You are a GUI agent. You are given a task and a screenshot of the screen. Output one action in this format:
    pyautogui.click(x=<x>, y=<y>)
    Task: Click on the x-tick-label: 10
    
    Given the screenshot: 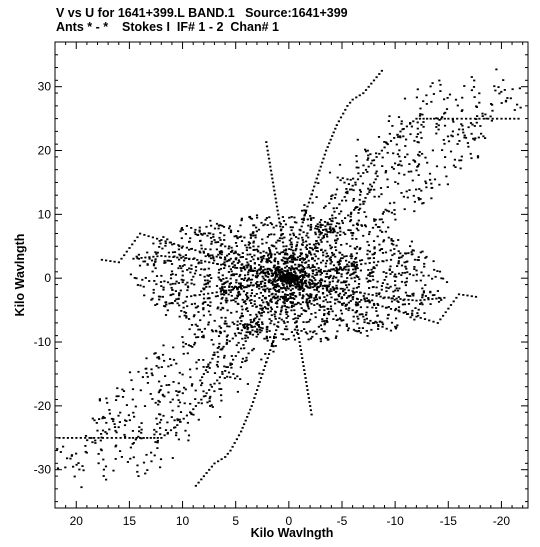 What is the action you would take?
    pyautogui.click(x=183, y=521)
    